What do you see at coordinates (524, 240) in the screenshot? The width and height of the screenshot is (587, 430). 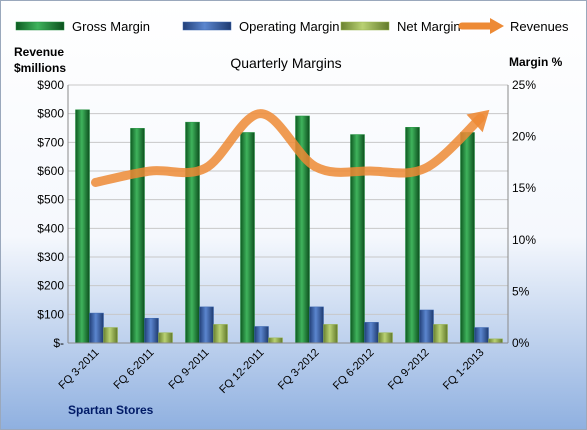 I see `right-tick-label: 10%` at bounding box center [524, 240].